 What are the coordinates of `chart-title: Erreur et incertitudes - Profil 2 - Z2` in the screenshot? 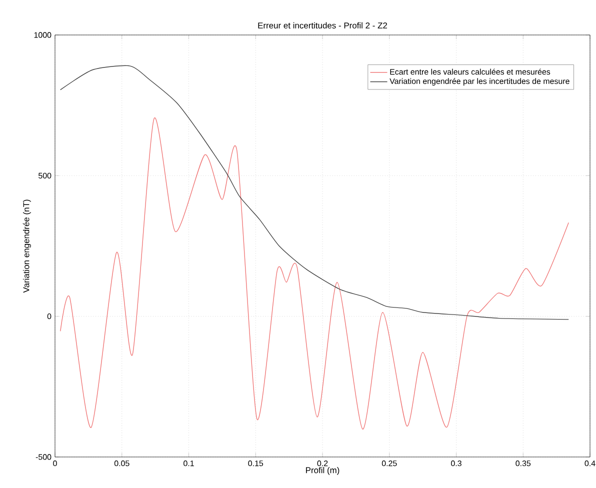 It's located at (323, 25).